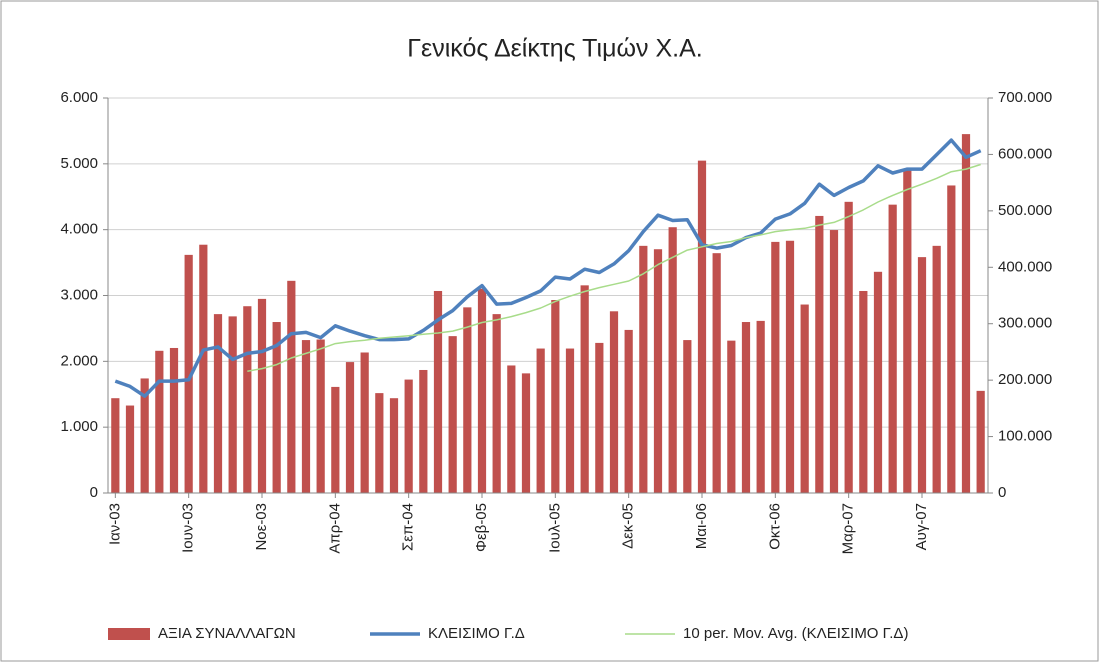 This screenshot has width=1100, height=663. Describe the element at coordinates (628, 526) in the screenshot. I see `x-tick-label: Δεκ-05` at that location.